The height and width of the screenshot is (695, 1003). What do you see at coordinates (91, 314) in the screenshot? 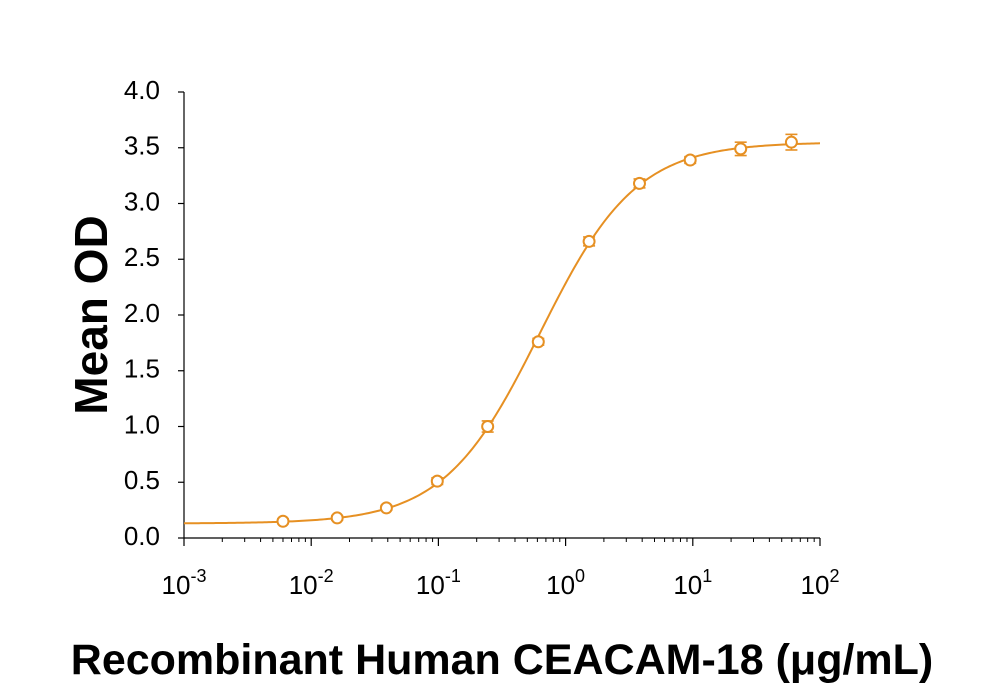
I see `y-axis-title: Mean OD` at bounding box center [91, 314].